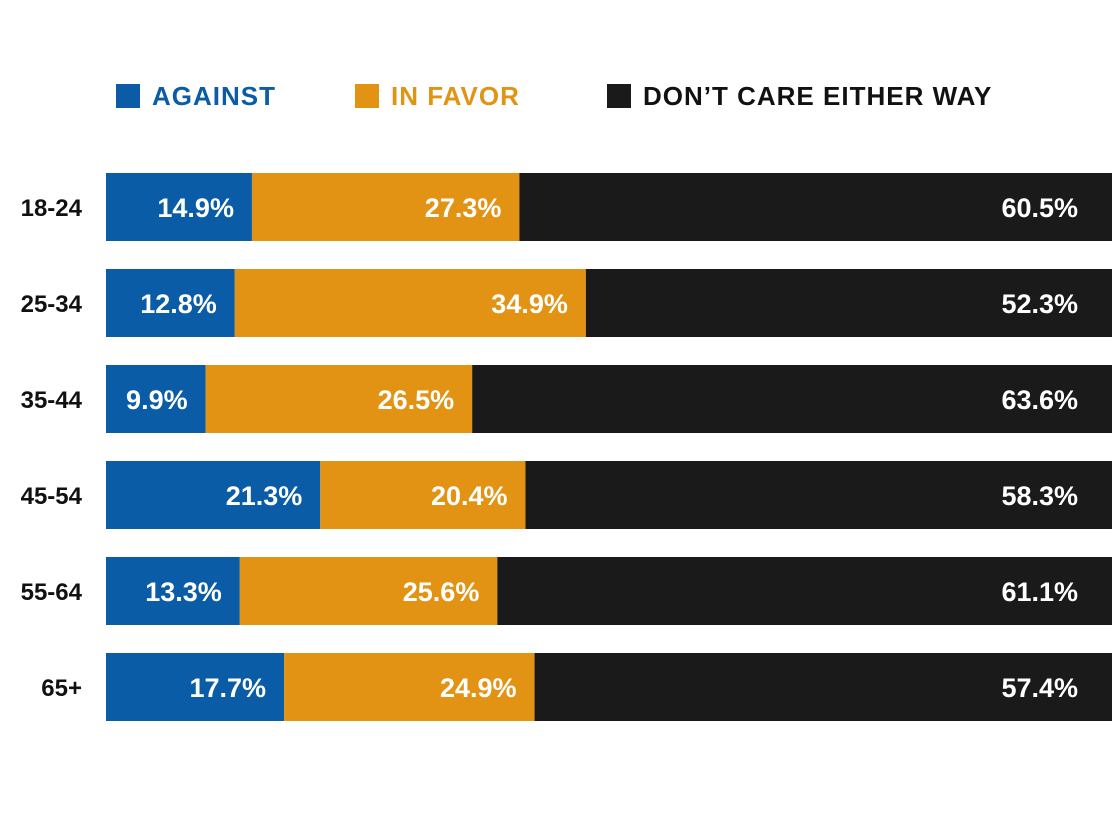  Describe the element at coordinates (554, 96) in the screenshot. I see `legend: AGAINST IN FAVOR DON’T CARE EITHER WAY` at that location.